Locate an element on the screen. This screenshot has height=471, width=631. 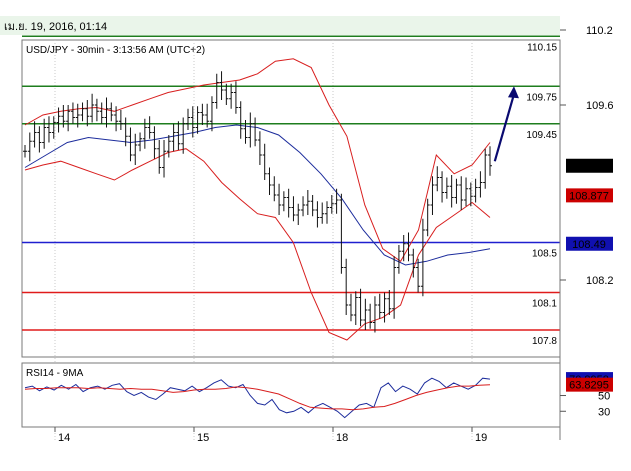
rsi-layer is located at coordinates (257, 398).